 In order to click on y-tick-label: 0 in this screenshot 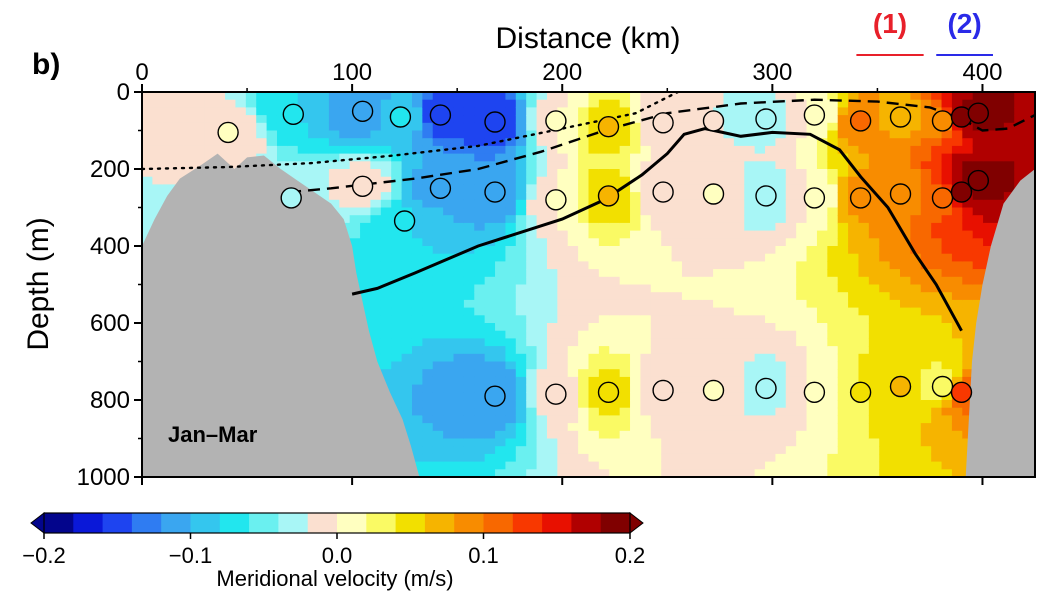, I will do `click(123, 92)`.